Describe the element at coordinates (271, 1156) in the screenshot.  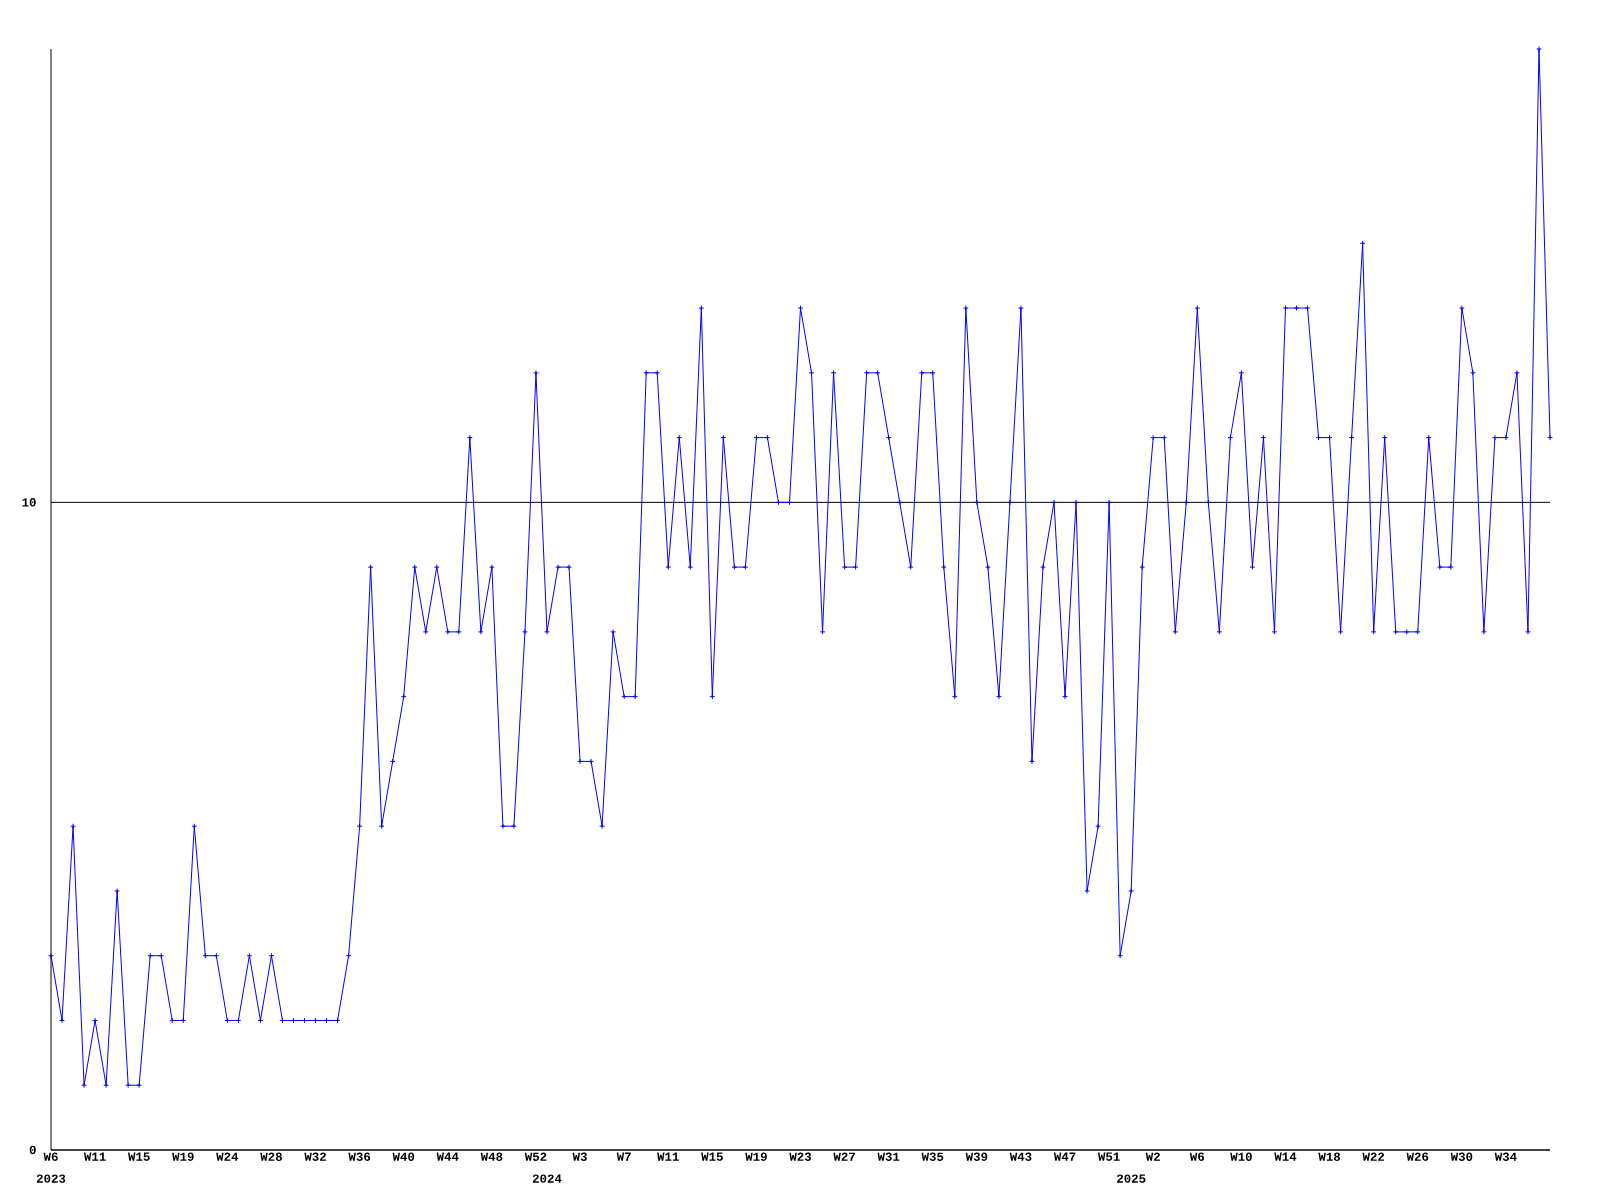
I see `x-tick-label: W28` at that location.